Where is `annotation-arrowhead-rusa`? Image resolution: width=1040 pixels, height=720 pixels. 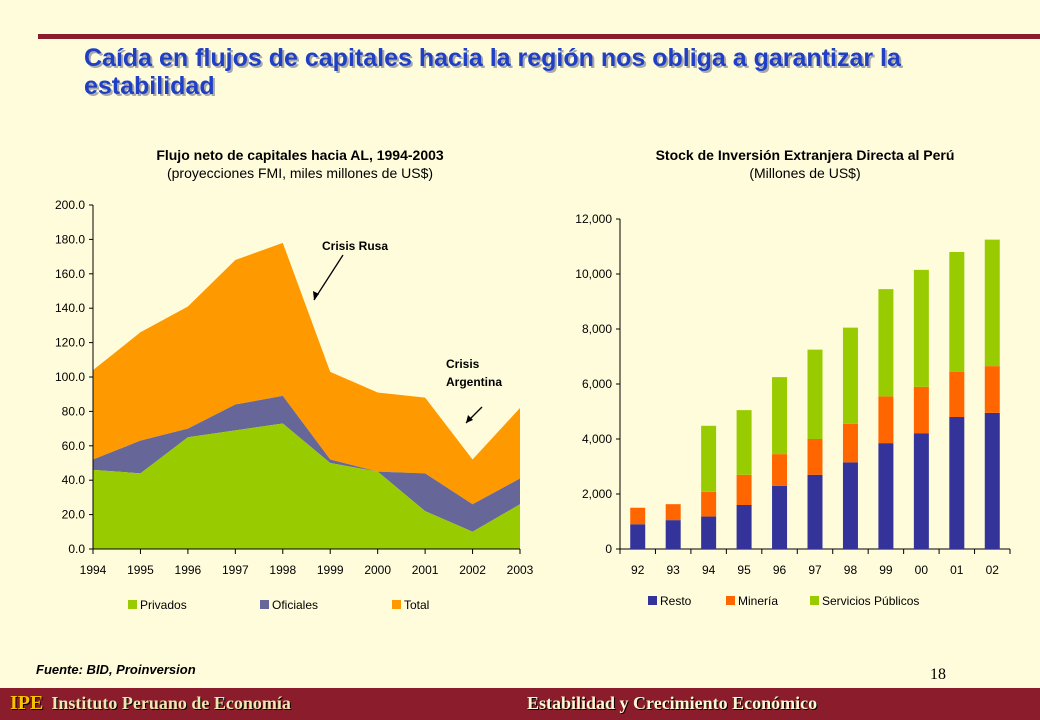
annotation-arrowhead-rusa is located at coordinates (316, 295).